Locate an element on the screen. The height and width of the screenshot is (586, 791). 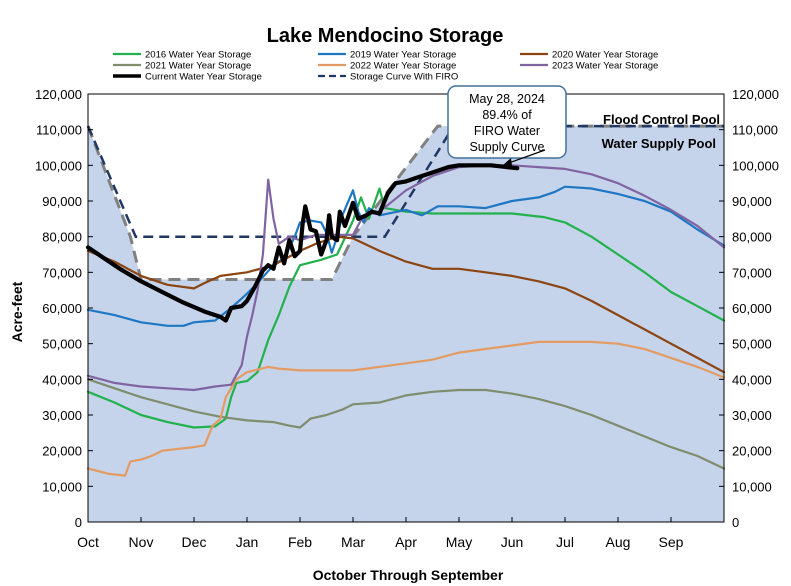
y-tick-label-right: 0 is located at coordinates (735, 522).